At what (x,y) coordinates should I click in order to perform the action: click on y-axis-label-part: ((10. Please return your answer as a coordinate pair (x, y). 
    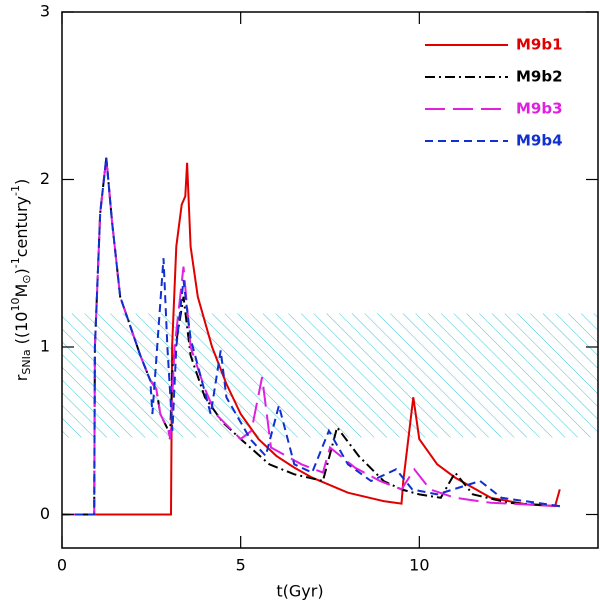
    Looking at the image, I should click on (21, 331).